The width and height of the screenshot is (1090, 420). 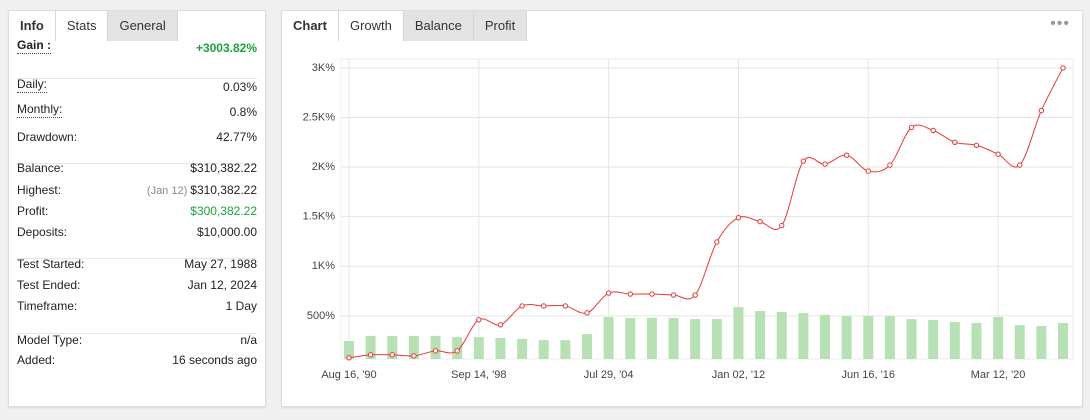 What do you see at coordinates (47, 137) in the screenshot?
I see `stat-label: Drawdown:` at bounding box center [47, 137].